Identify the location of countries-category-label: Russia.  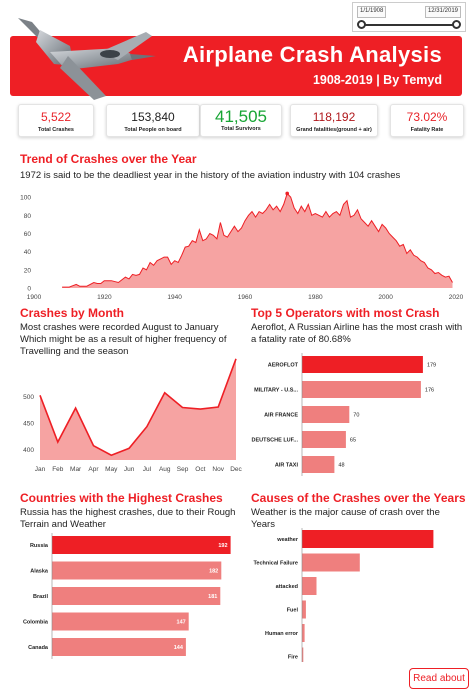
(39, 546).